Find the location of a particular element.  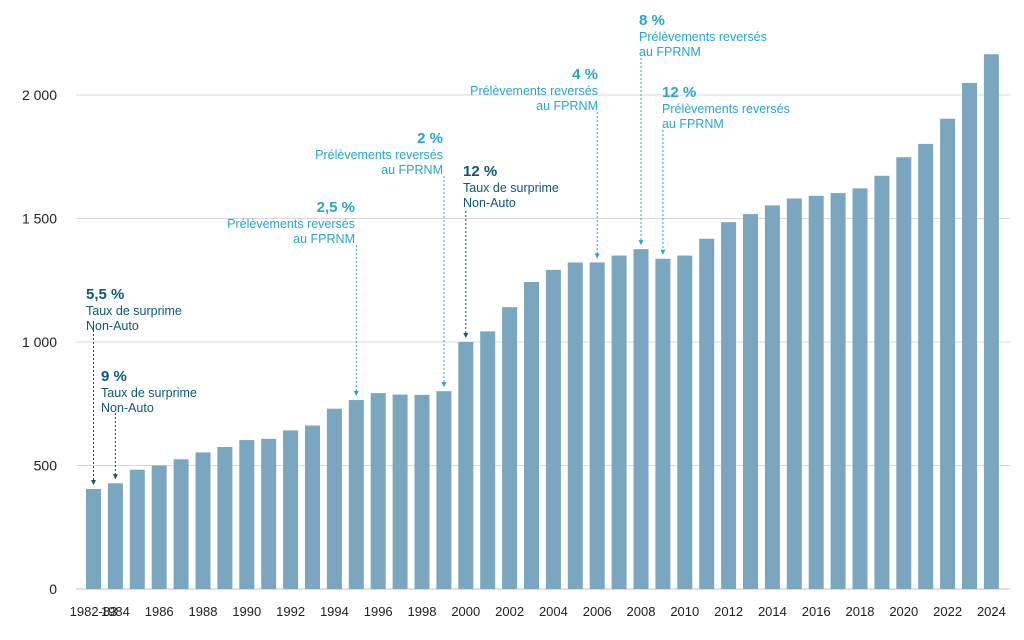

x-tick-label: 2008 is located at coordinates (641, 611).